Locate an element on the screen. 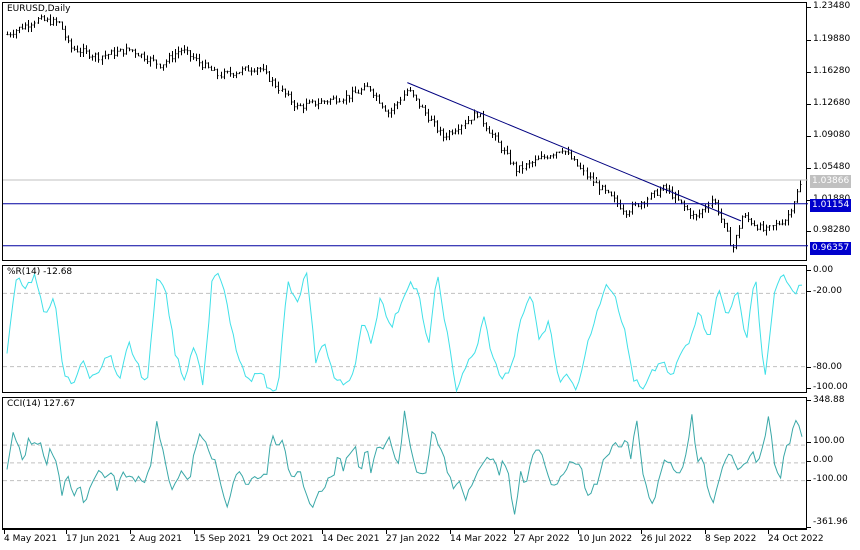  time-axis-label: 27 Apr 2022 is located at coordinates (542, 539).